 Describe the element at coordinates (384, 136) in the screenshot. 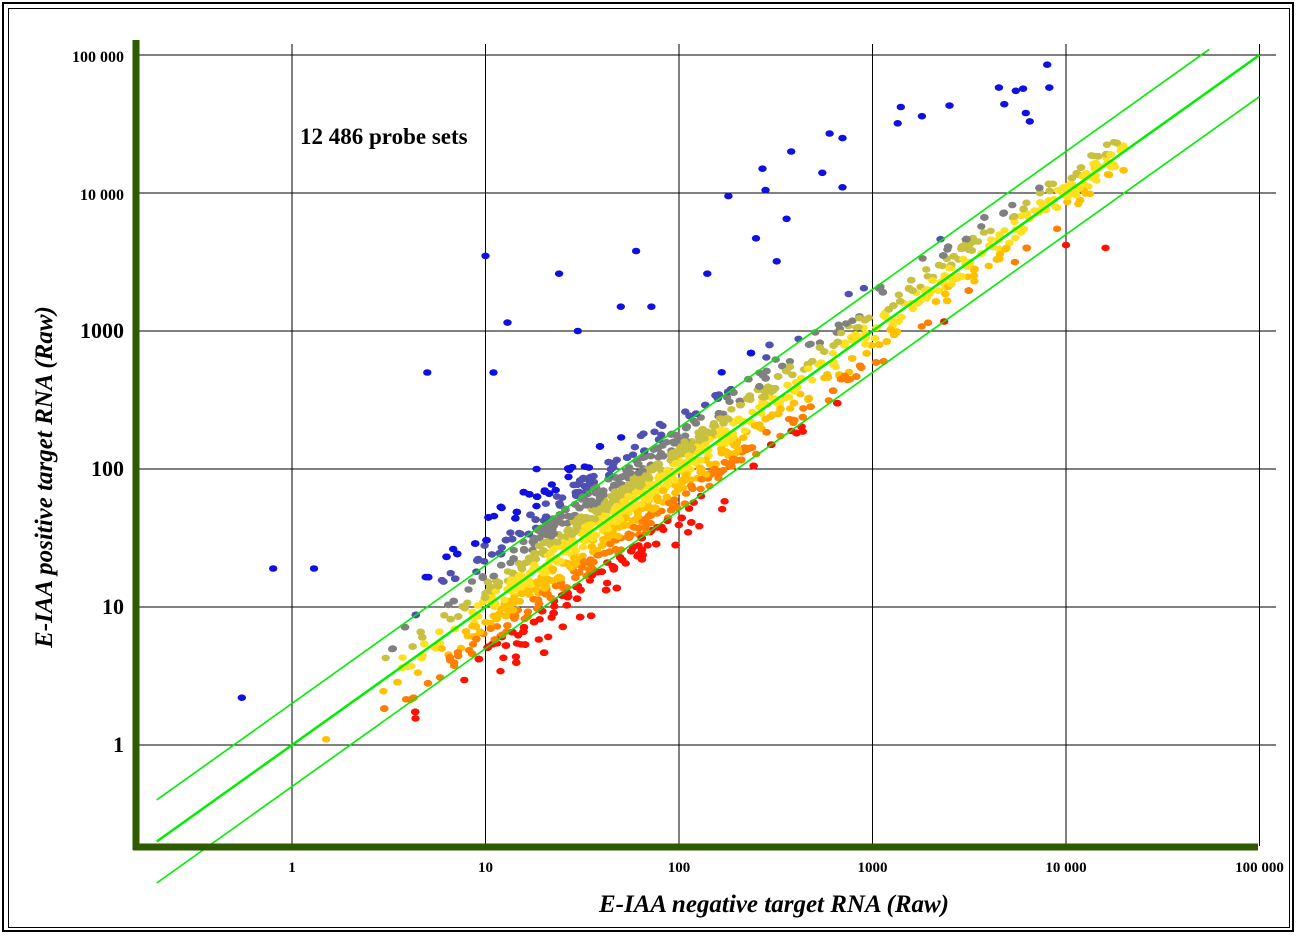

I see `probe-count-annotation: 12 486 probe sets` at that location.